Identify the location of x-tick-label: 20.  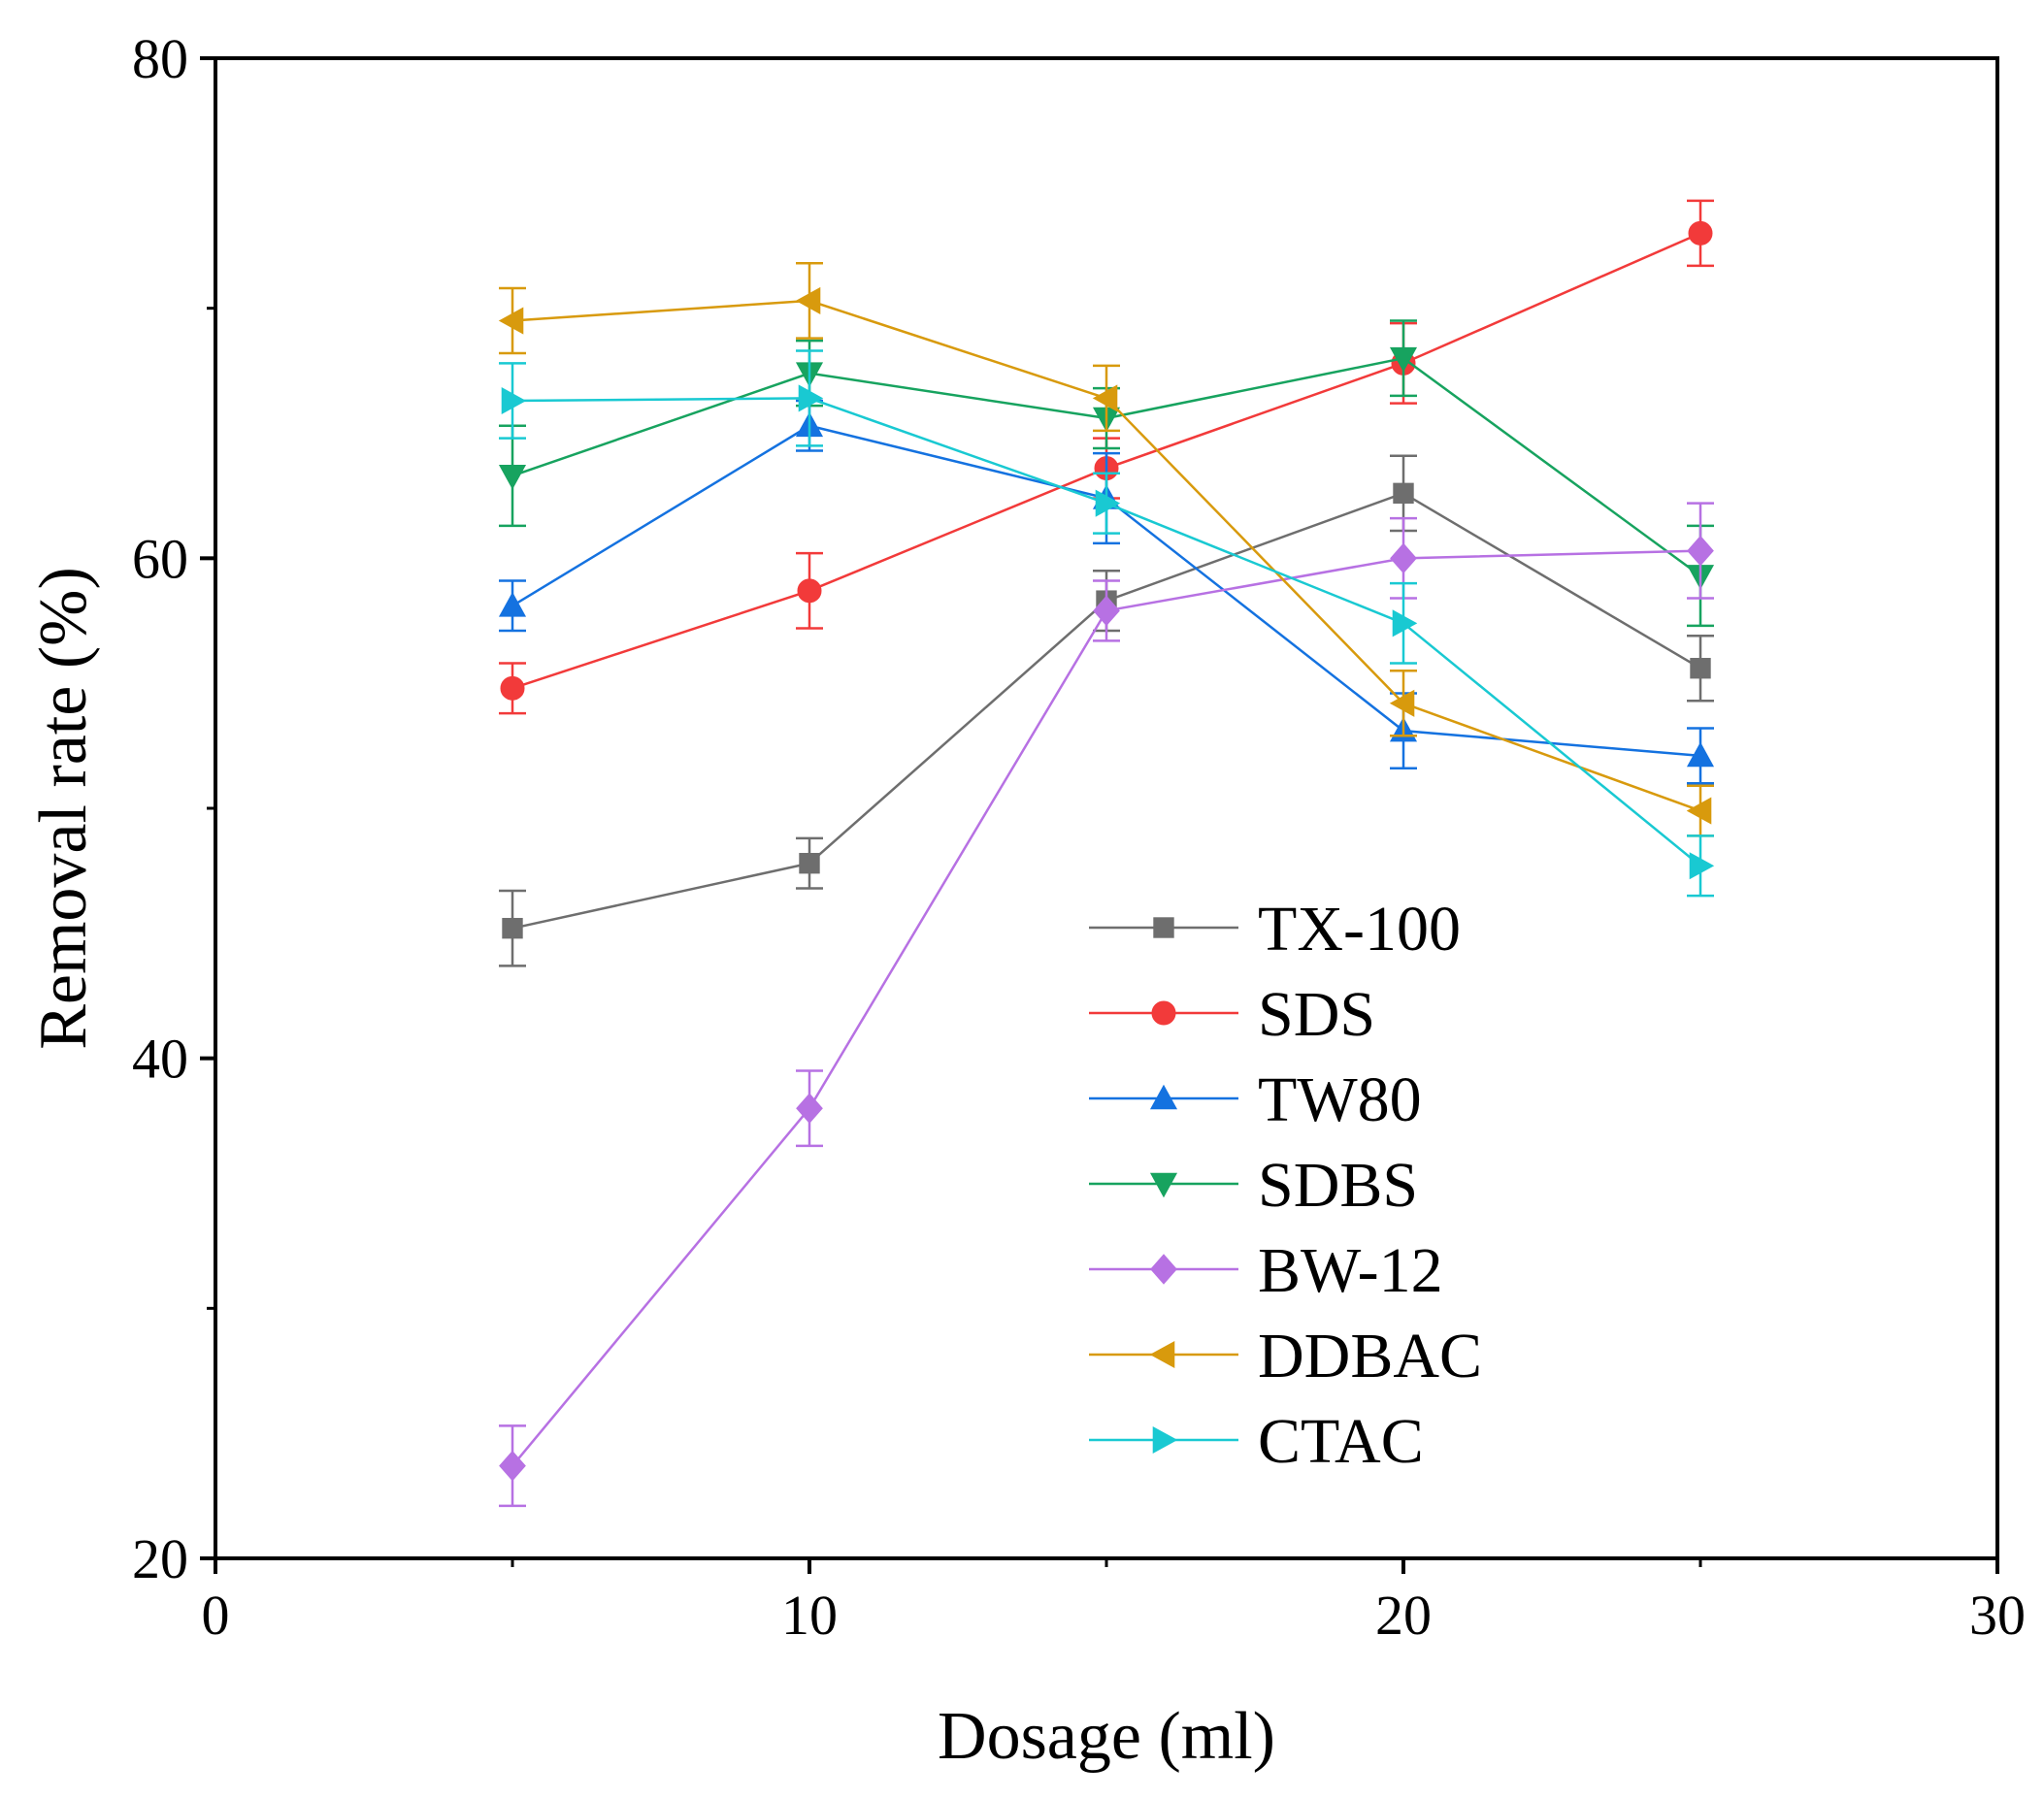
(1403, 1615).